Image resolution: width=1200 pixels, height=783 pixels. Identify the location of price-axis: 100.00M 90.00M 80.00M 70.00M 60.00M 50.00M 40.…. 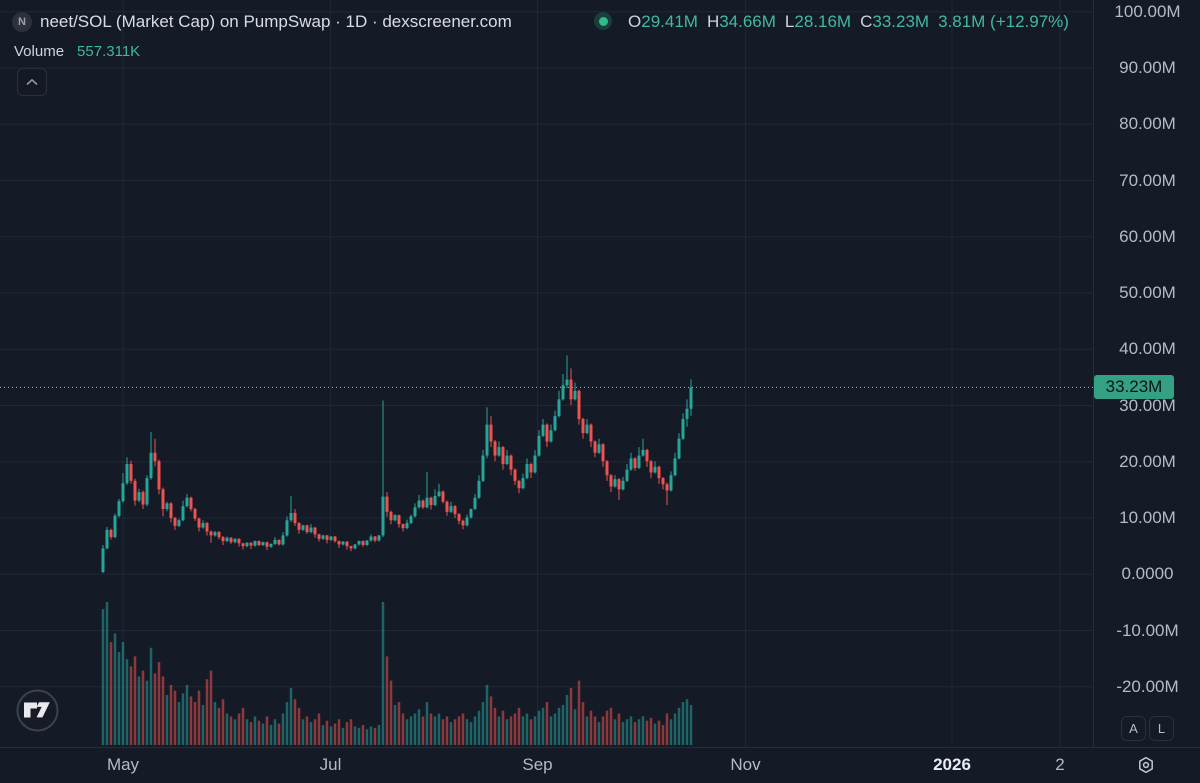
(1146, 373).